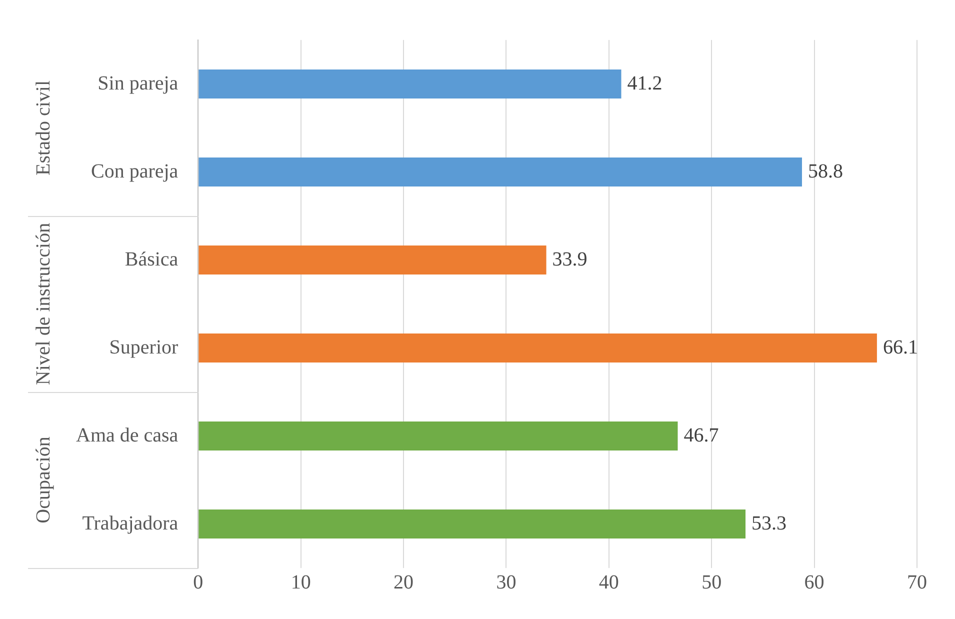 This screenshot has width=955, height=619. What do you see at coordinates (917, 582) in the screenshot?
I see `x-tick-label: 70` at bounding box center [917, 582].